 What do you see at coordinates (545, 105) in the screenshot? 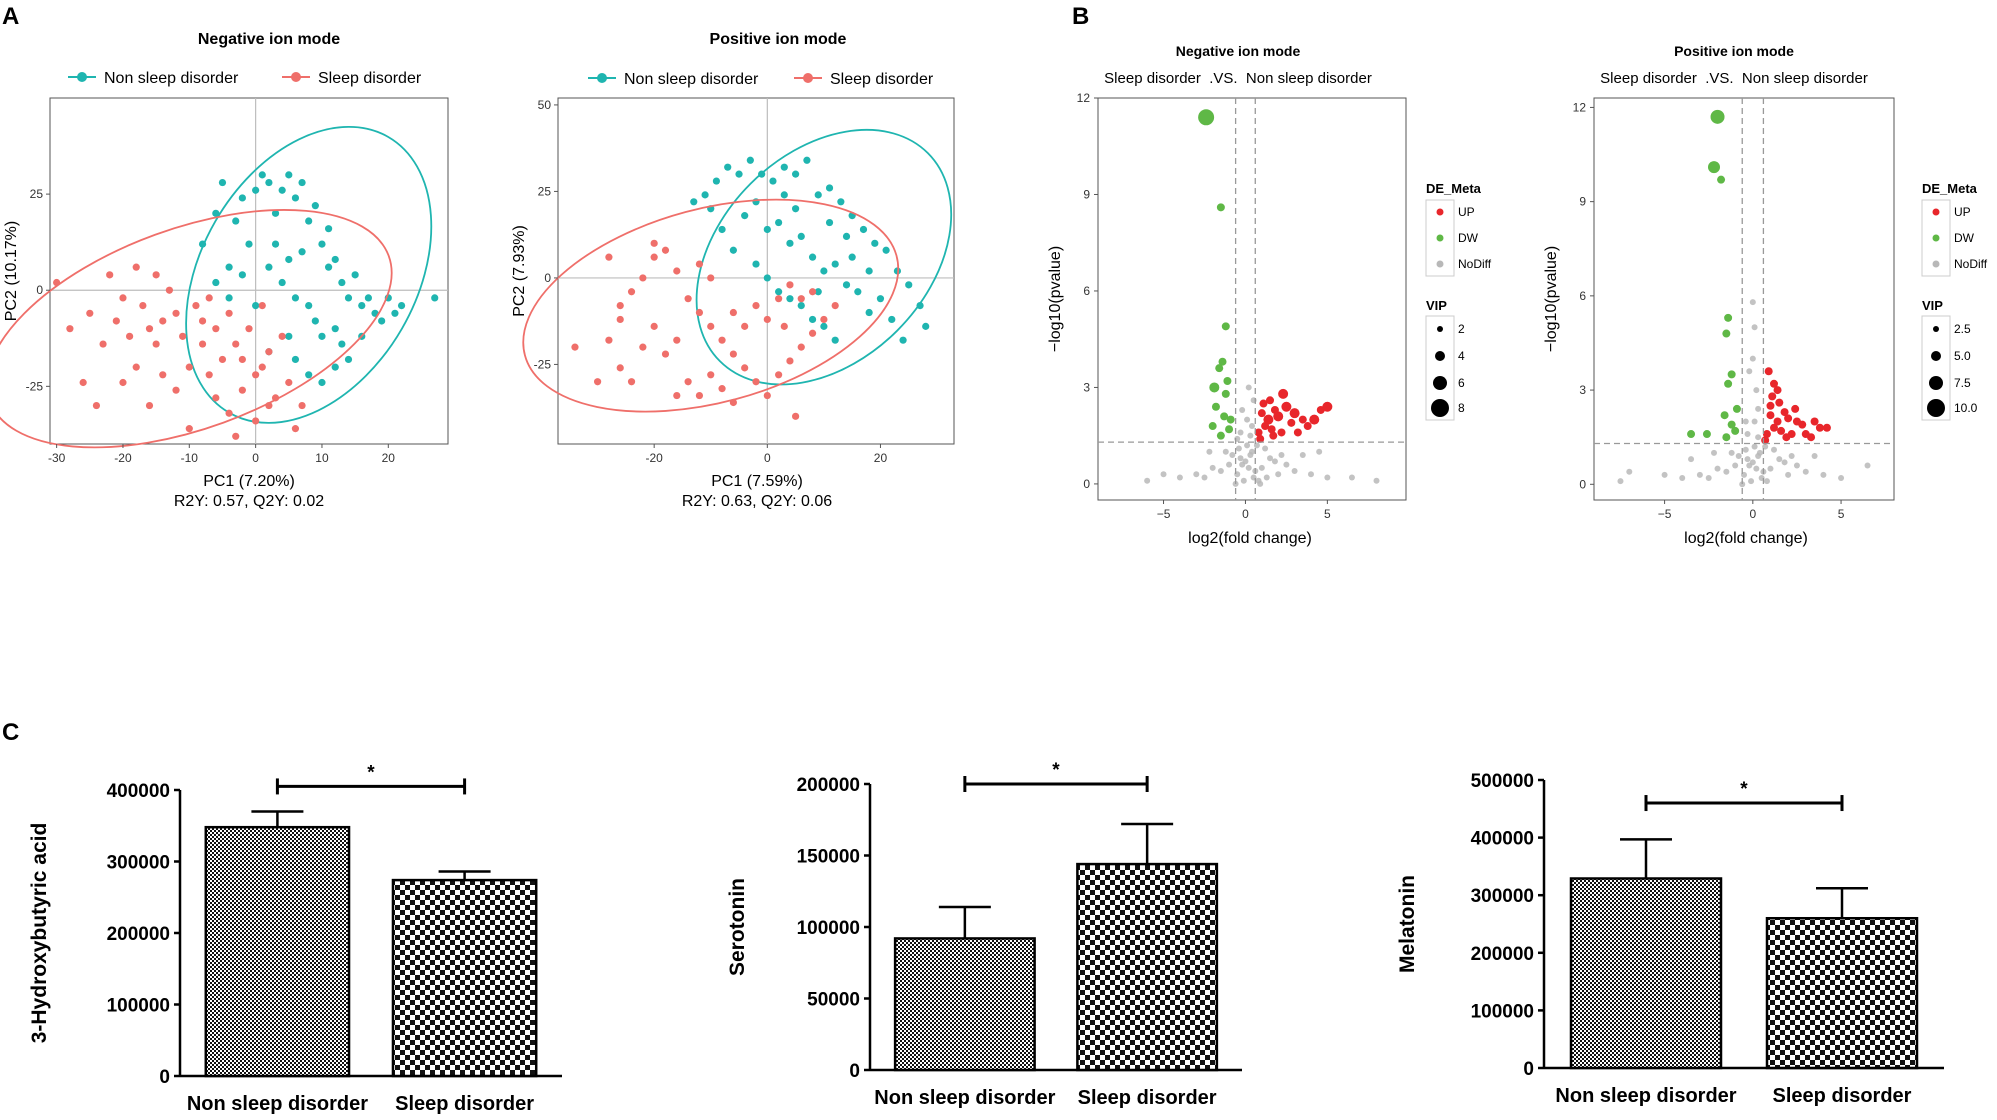
I see `y-tick-label: 50` at bounding box center [545, 105].